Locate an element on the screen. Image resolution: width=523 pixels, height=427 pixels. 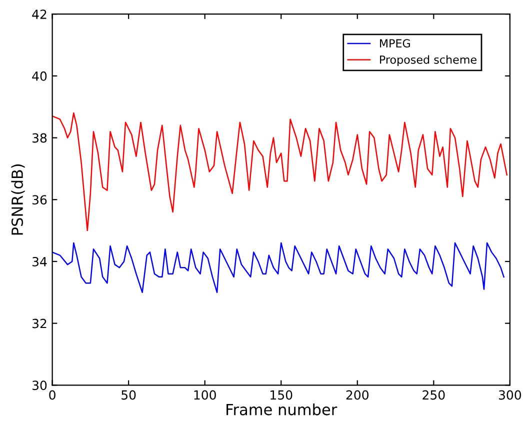
y-tick-label: 38 is located at coordinates (39, 138).